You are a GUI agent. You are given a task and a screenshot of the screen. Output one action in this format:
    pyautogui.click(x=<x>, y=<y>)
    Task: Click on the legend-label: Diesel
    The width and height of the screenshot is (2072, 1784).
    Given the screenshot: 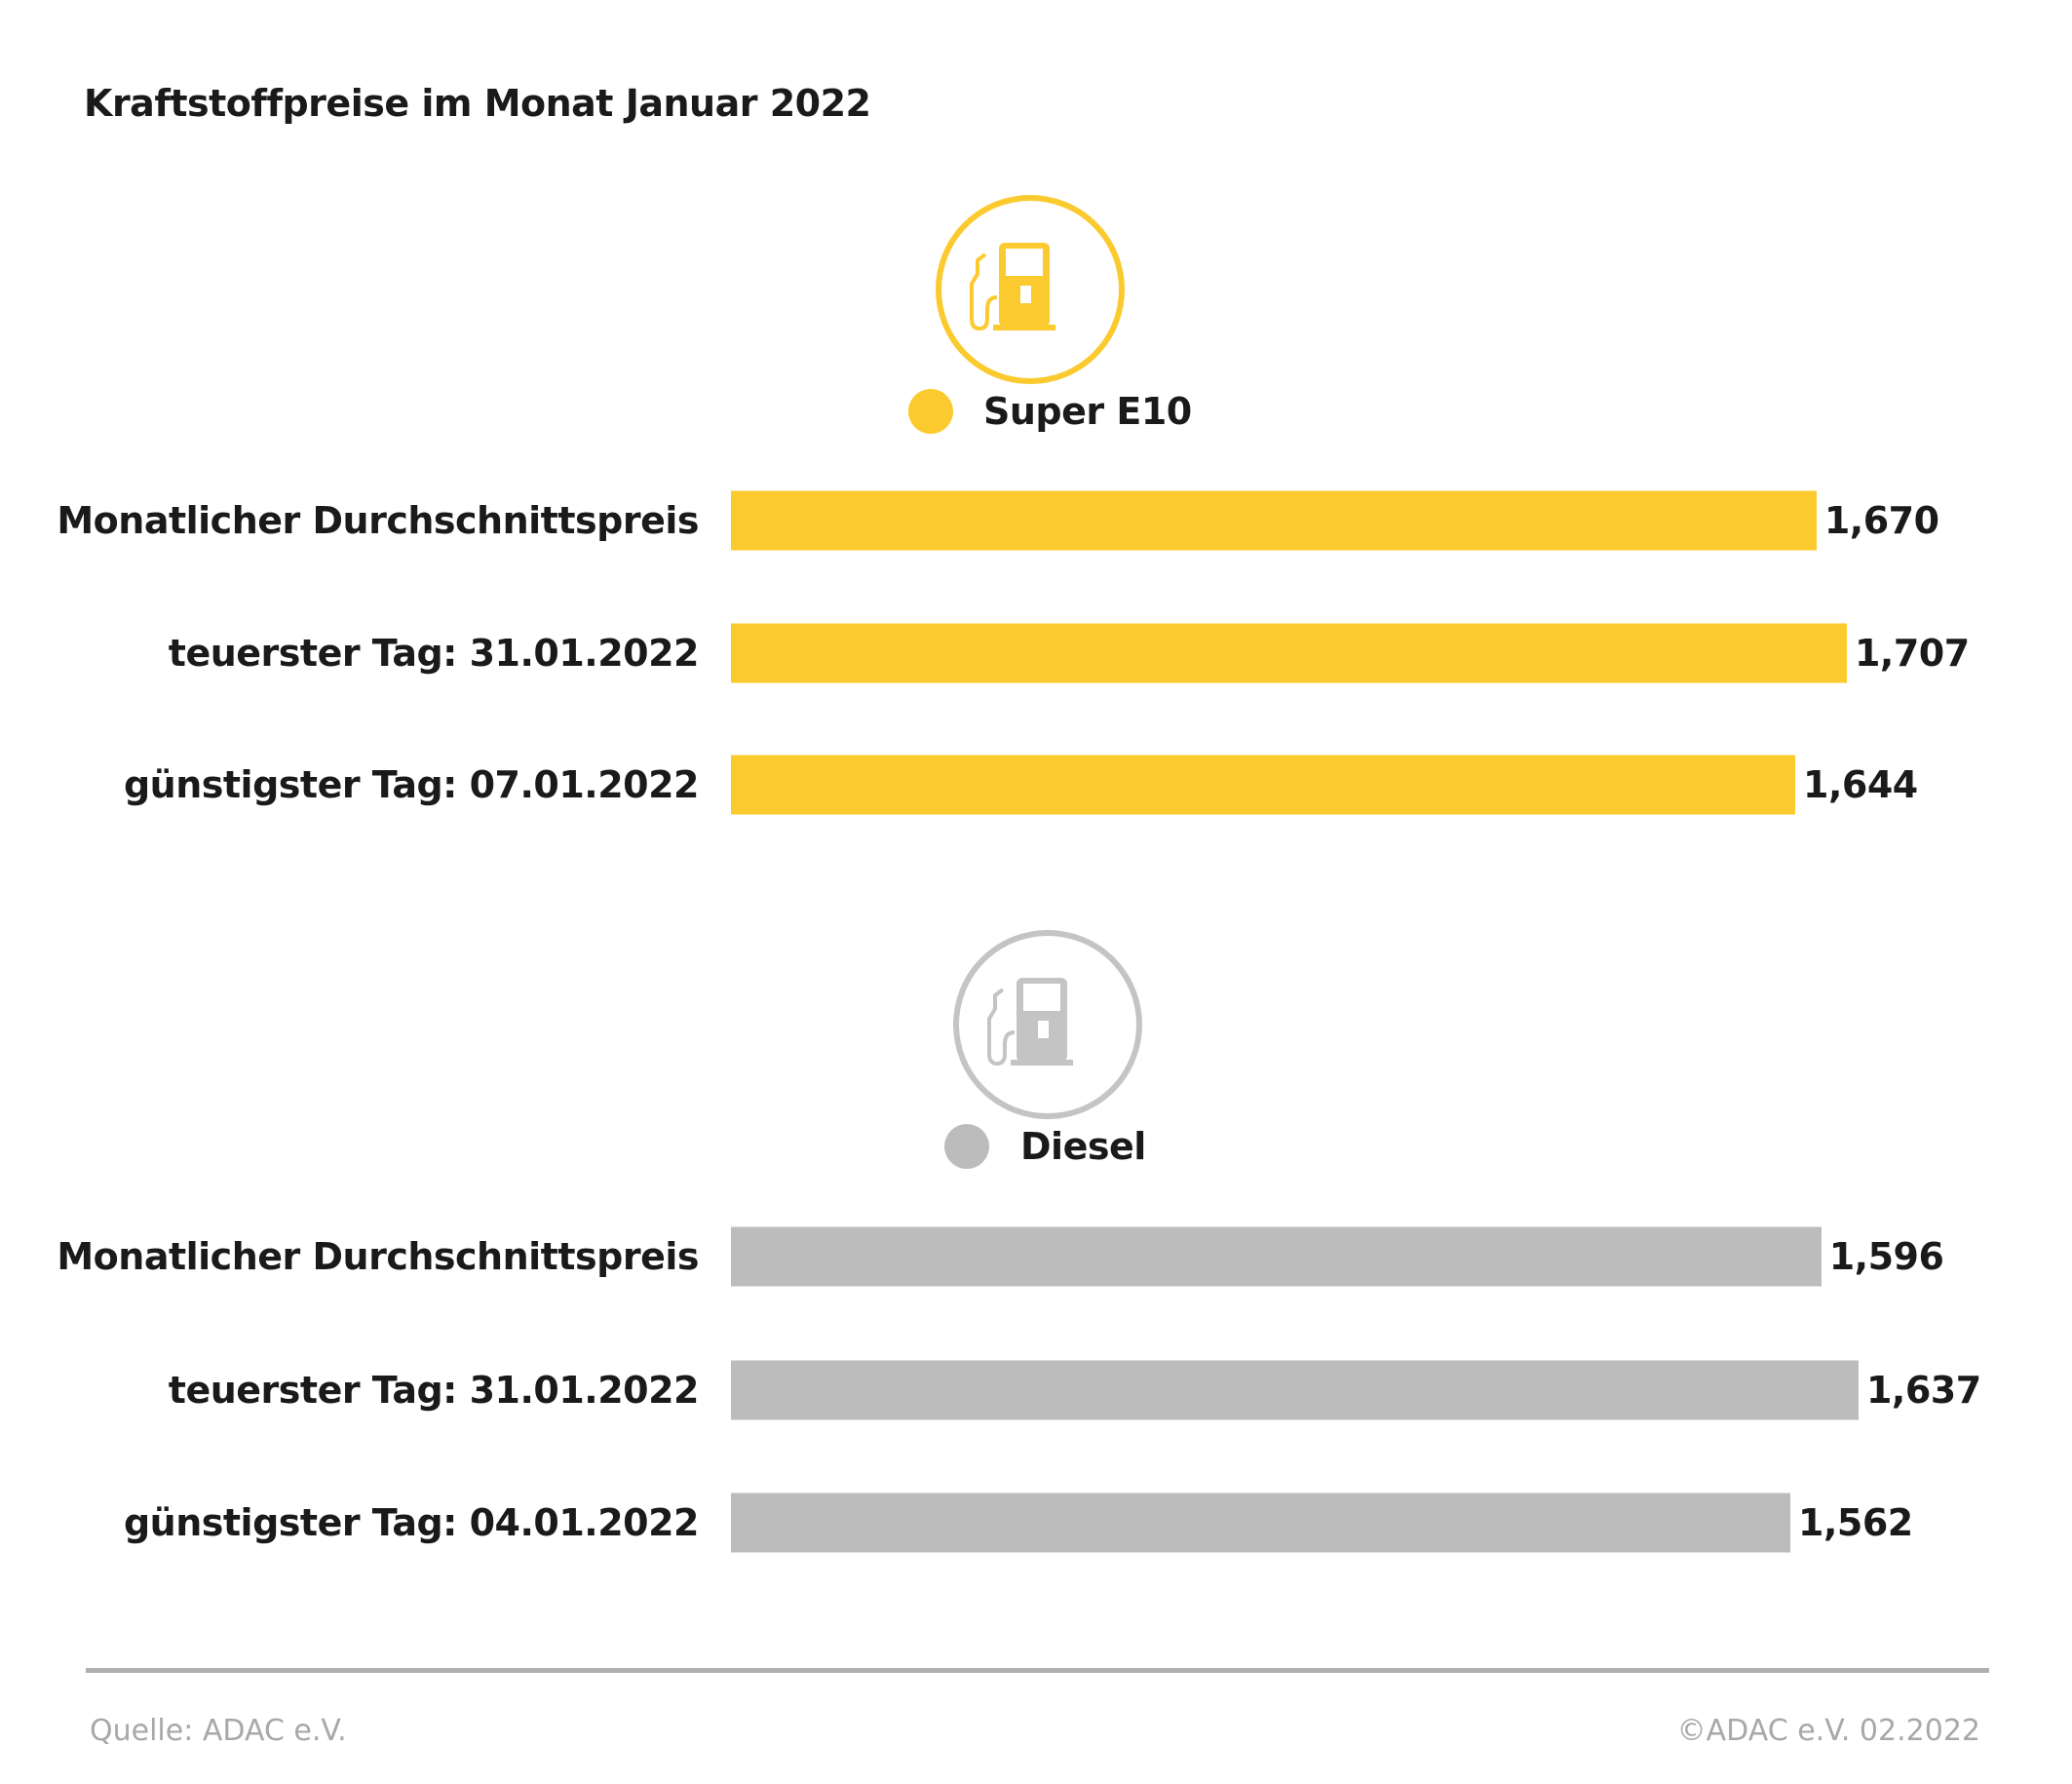 What is the action you would take?
    pyautogui.click(x=1083, y=1146)
    